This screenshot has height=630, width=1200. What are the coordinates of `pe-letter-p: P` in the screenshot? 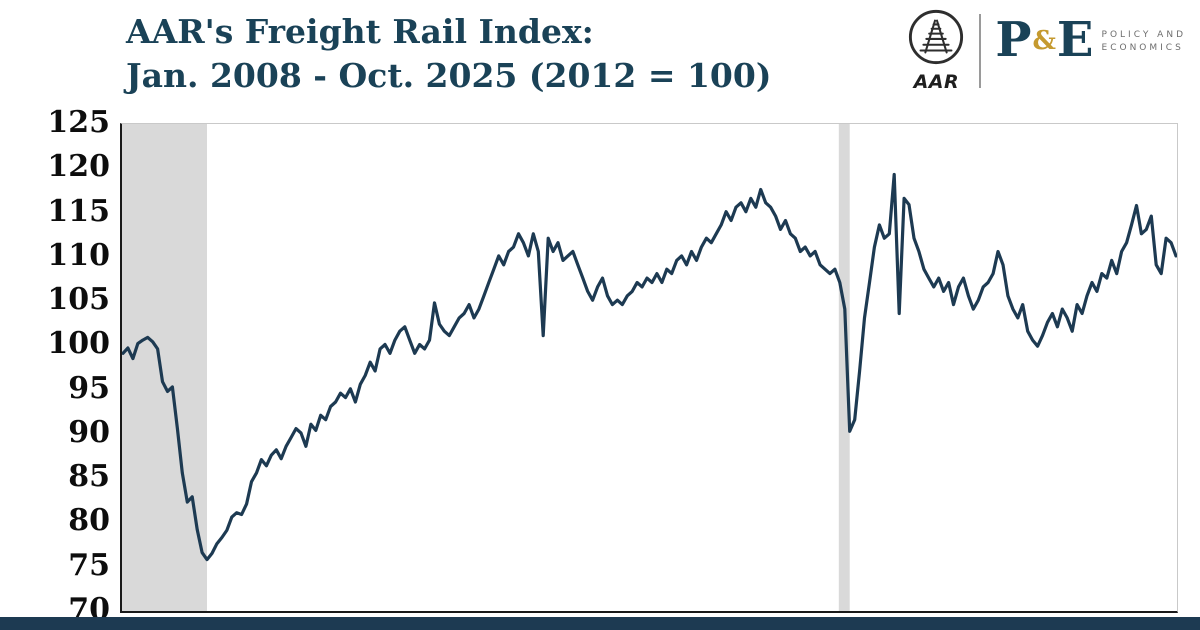 It's located at (1013, 40).